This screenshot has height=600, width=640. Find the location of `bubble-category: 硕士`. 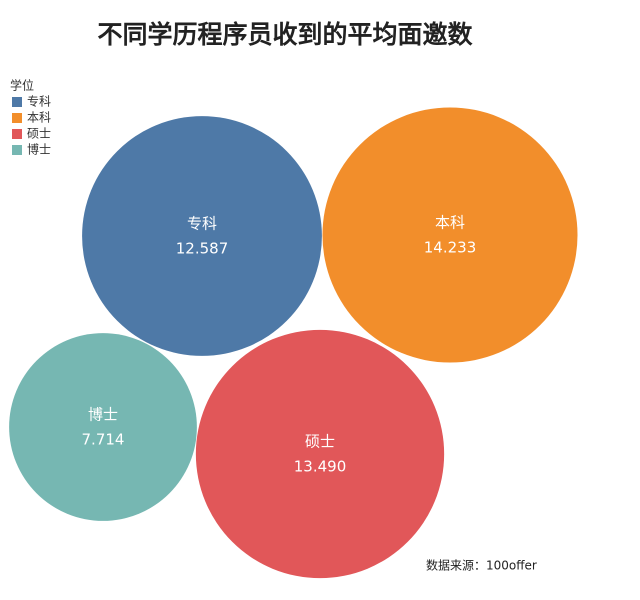

bubble-category: 硕士 is located at coordinates (320, 442).